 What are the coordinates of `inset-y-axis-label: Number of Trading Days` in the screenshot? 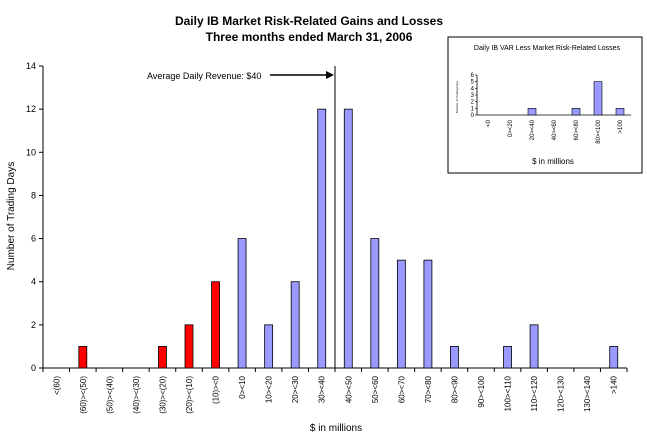 It's located at (457, 96).